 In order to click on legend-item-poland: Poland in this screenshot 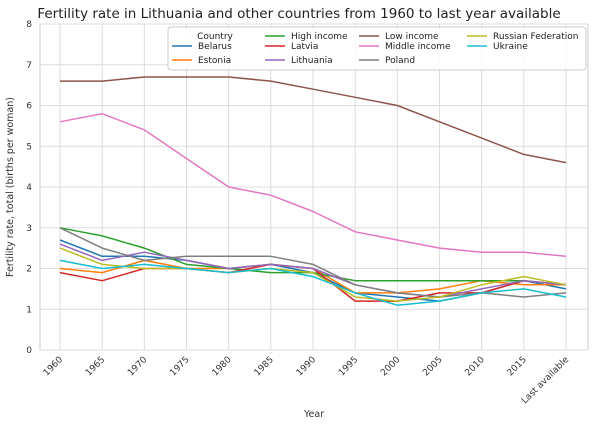, I will do `click(387, 61)`.